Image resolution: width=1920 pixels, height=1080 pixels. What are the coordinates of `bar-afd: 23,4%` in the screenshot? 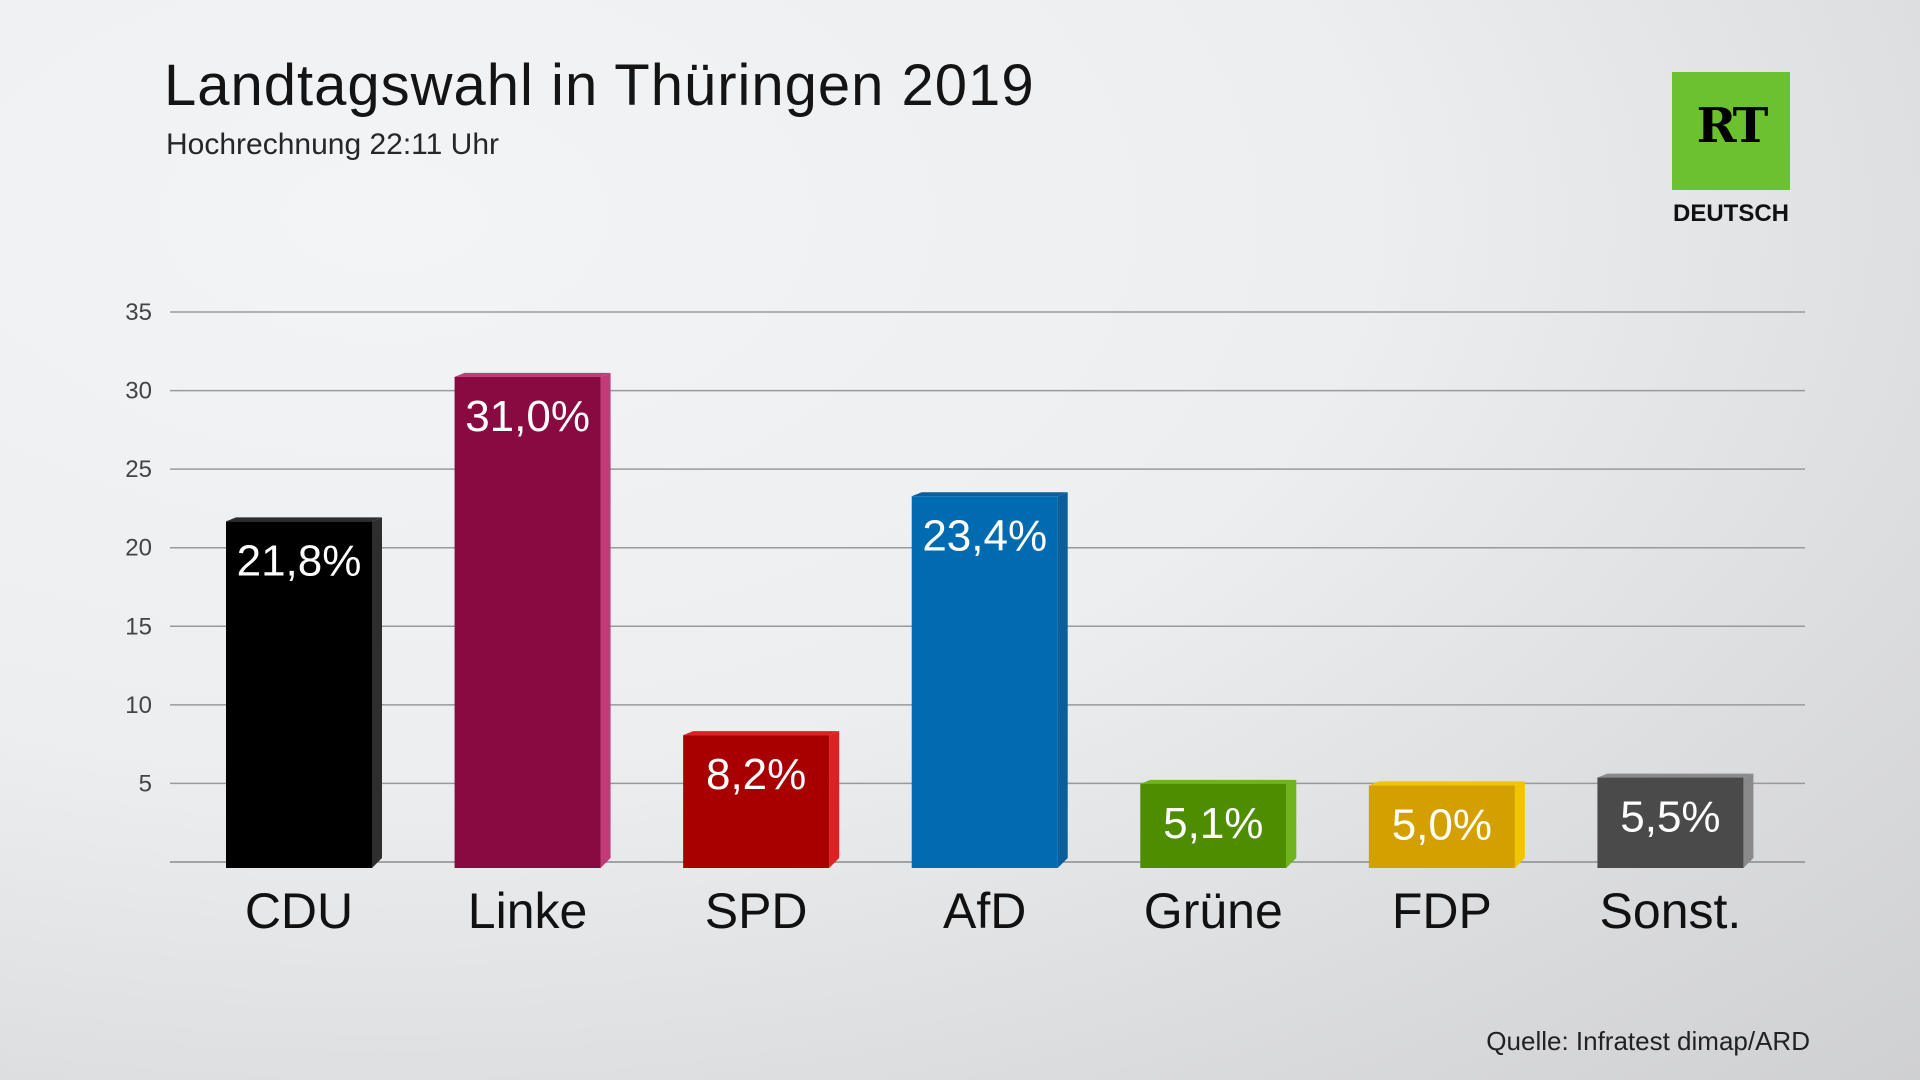 It's located at (989, 680).